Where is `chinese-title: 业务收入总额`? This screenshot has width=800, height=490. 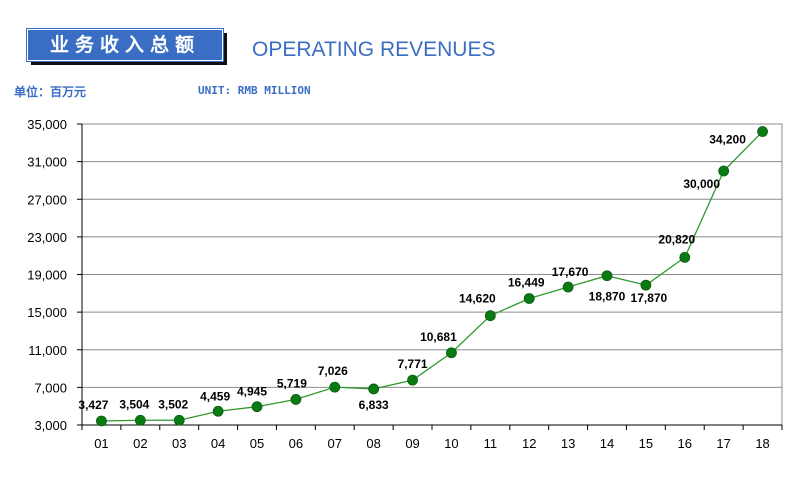 chinese-title: 业务收入总额 is located at coordinates (125, 45).